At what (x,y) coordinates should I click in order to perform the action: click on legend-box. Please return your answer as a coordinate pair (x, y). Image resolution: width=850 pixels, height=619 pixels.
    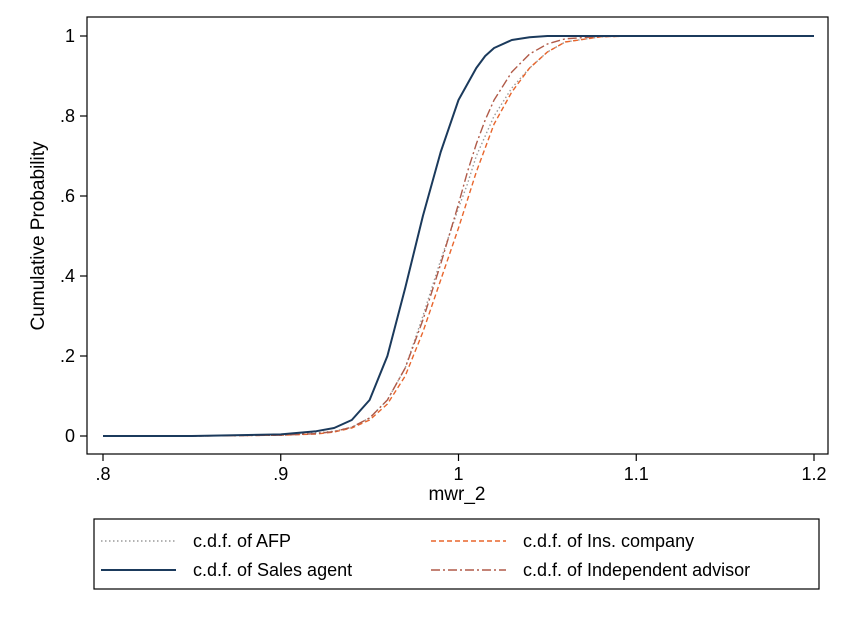
    Looking at the image, I should click on (456, 554).